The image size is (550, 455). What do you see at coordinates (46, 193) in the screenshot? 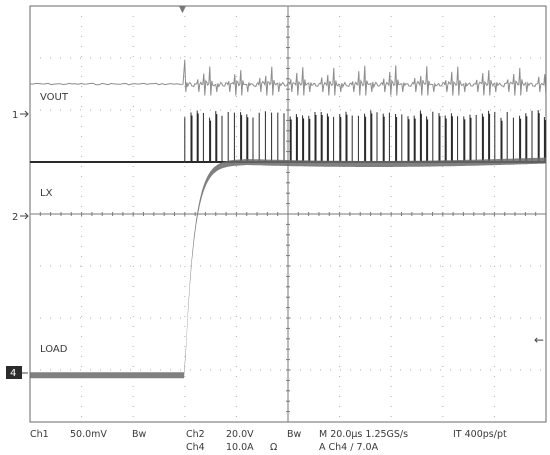
I see `series-label-lx: LX` at bounding box center [46, 193].